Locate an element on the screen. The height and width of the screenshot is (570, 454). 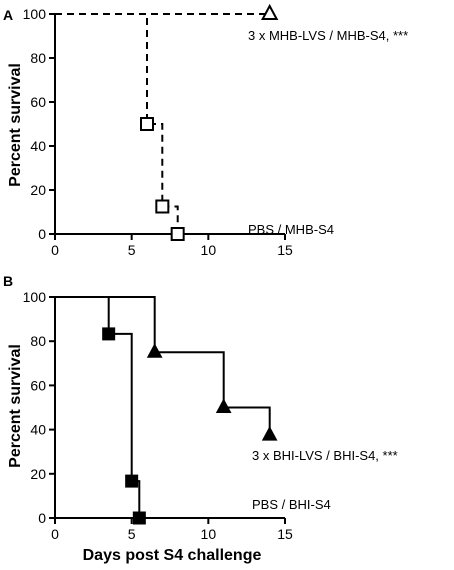
panel-a-y-tick-label: 20 is located at coordinates (38, 190).